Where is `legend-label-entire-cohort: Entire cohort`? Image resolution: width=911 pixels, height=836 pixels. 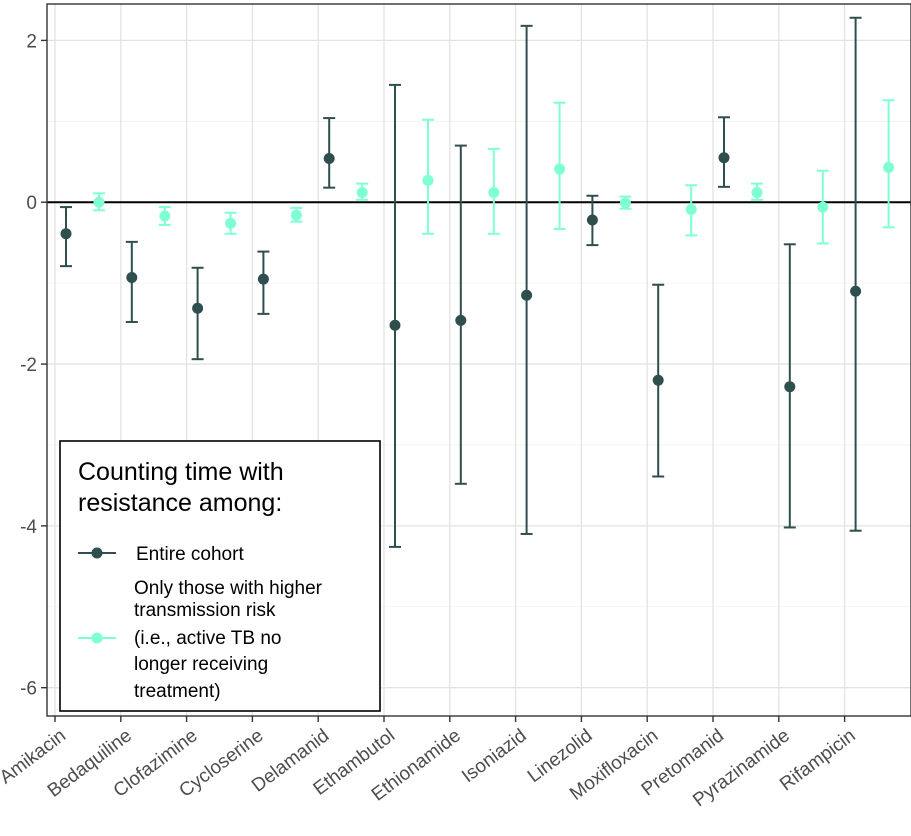 legend-label-entire-cohort: Entire cohort is located at coordinates (190, 554).